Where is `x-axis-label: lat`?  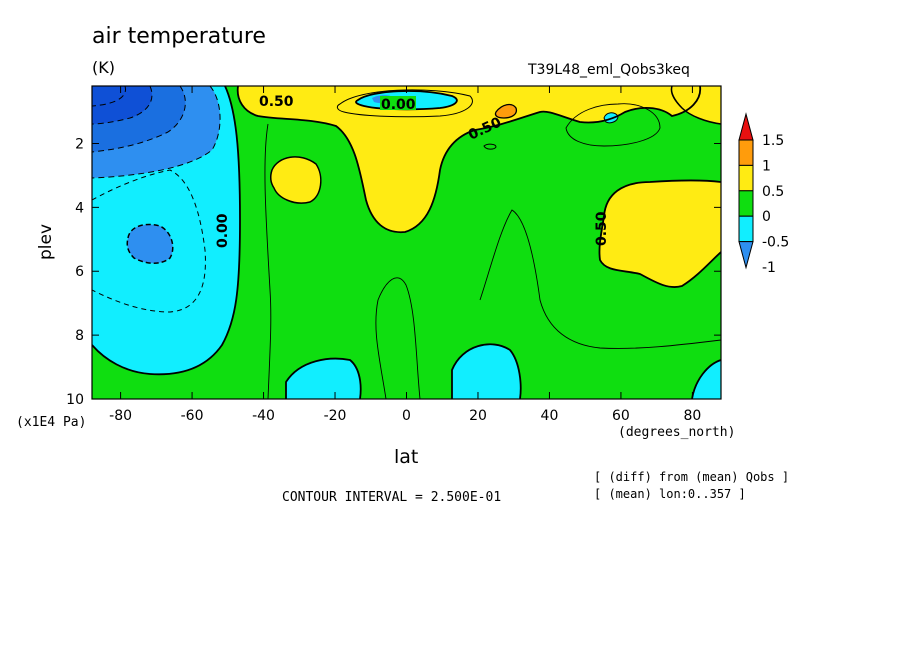 x-axis-label: lat is located at coordinates (406, 457).